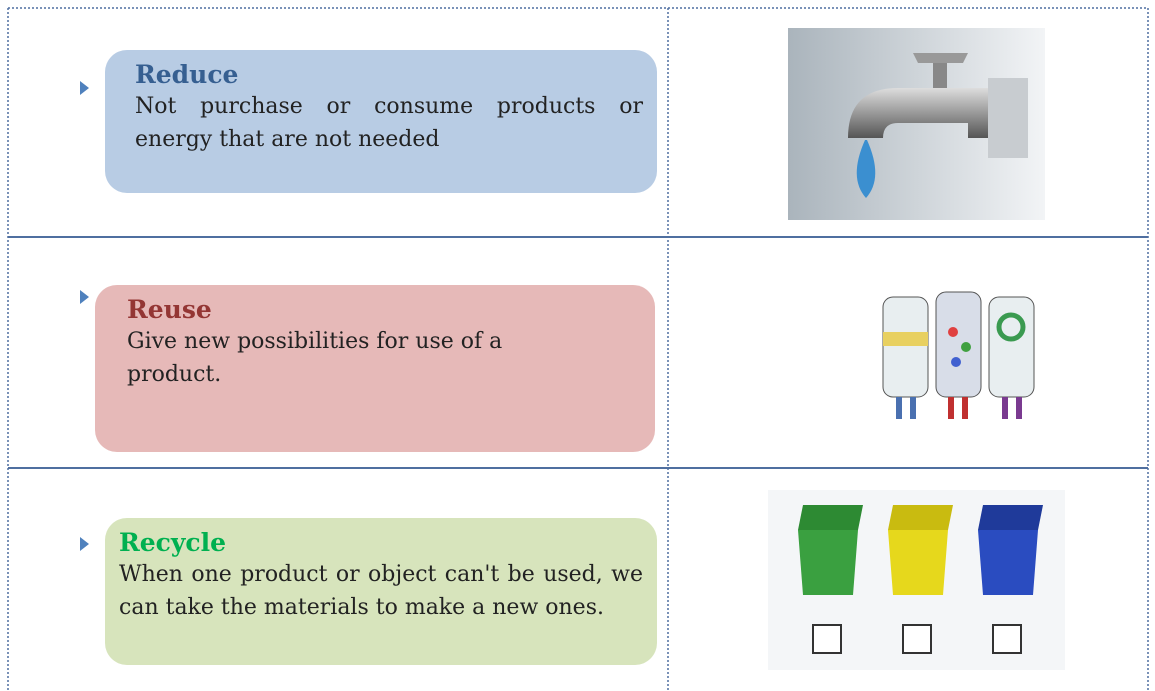 This screenshot has height=691, width=1155. What do you see at coordinates (187, 74) in the screenshot?
I see `row-title: Reduce` at bounding box center [187, 74].